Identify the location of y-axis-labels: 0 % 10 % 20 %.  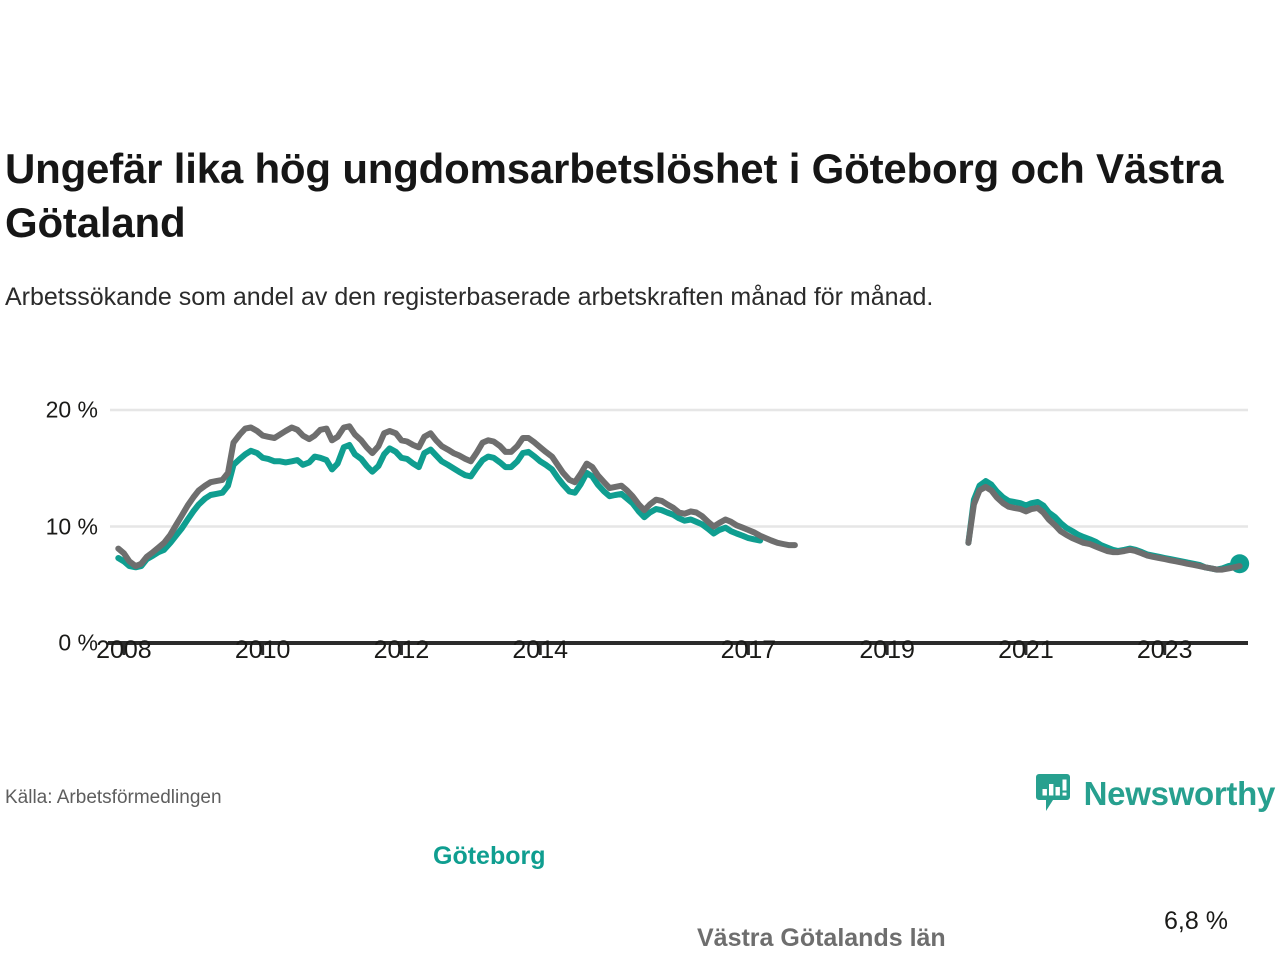
(49, 530).